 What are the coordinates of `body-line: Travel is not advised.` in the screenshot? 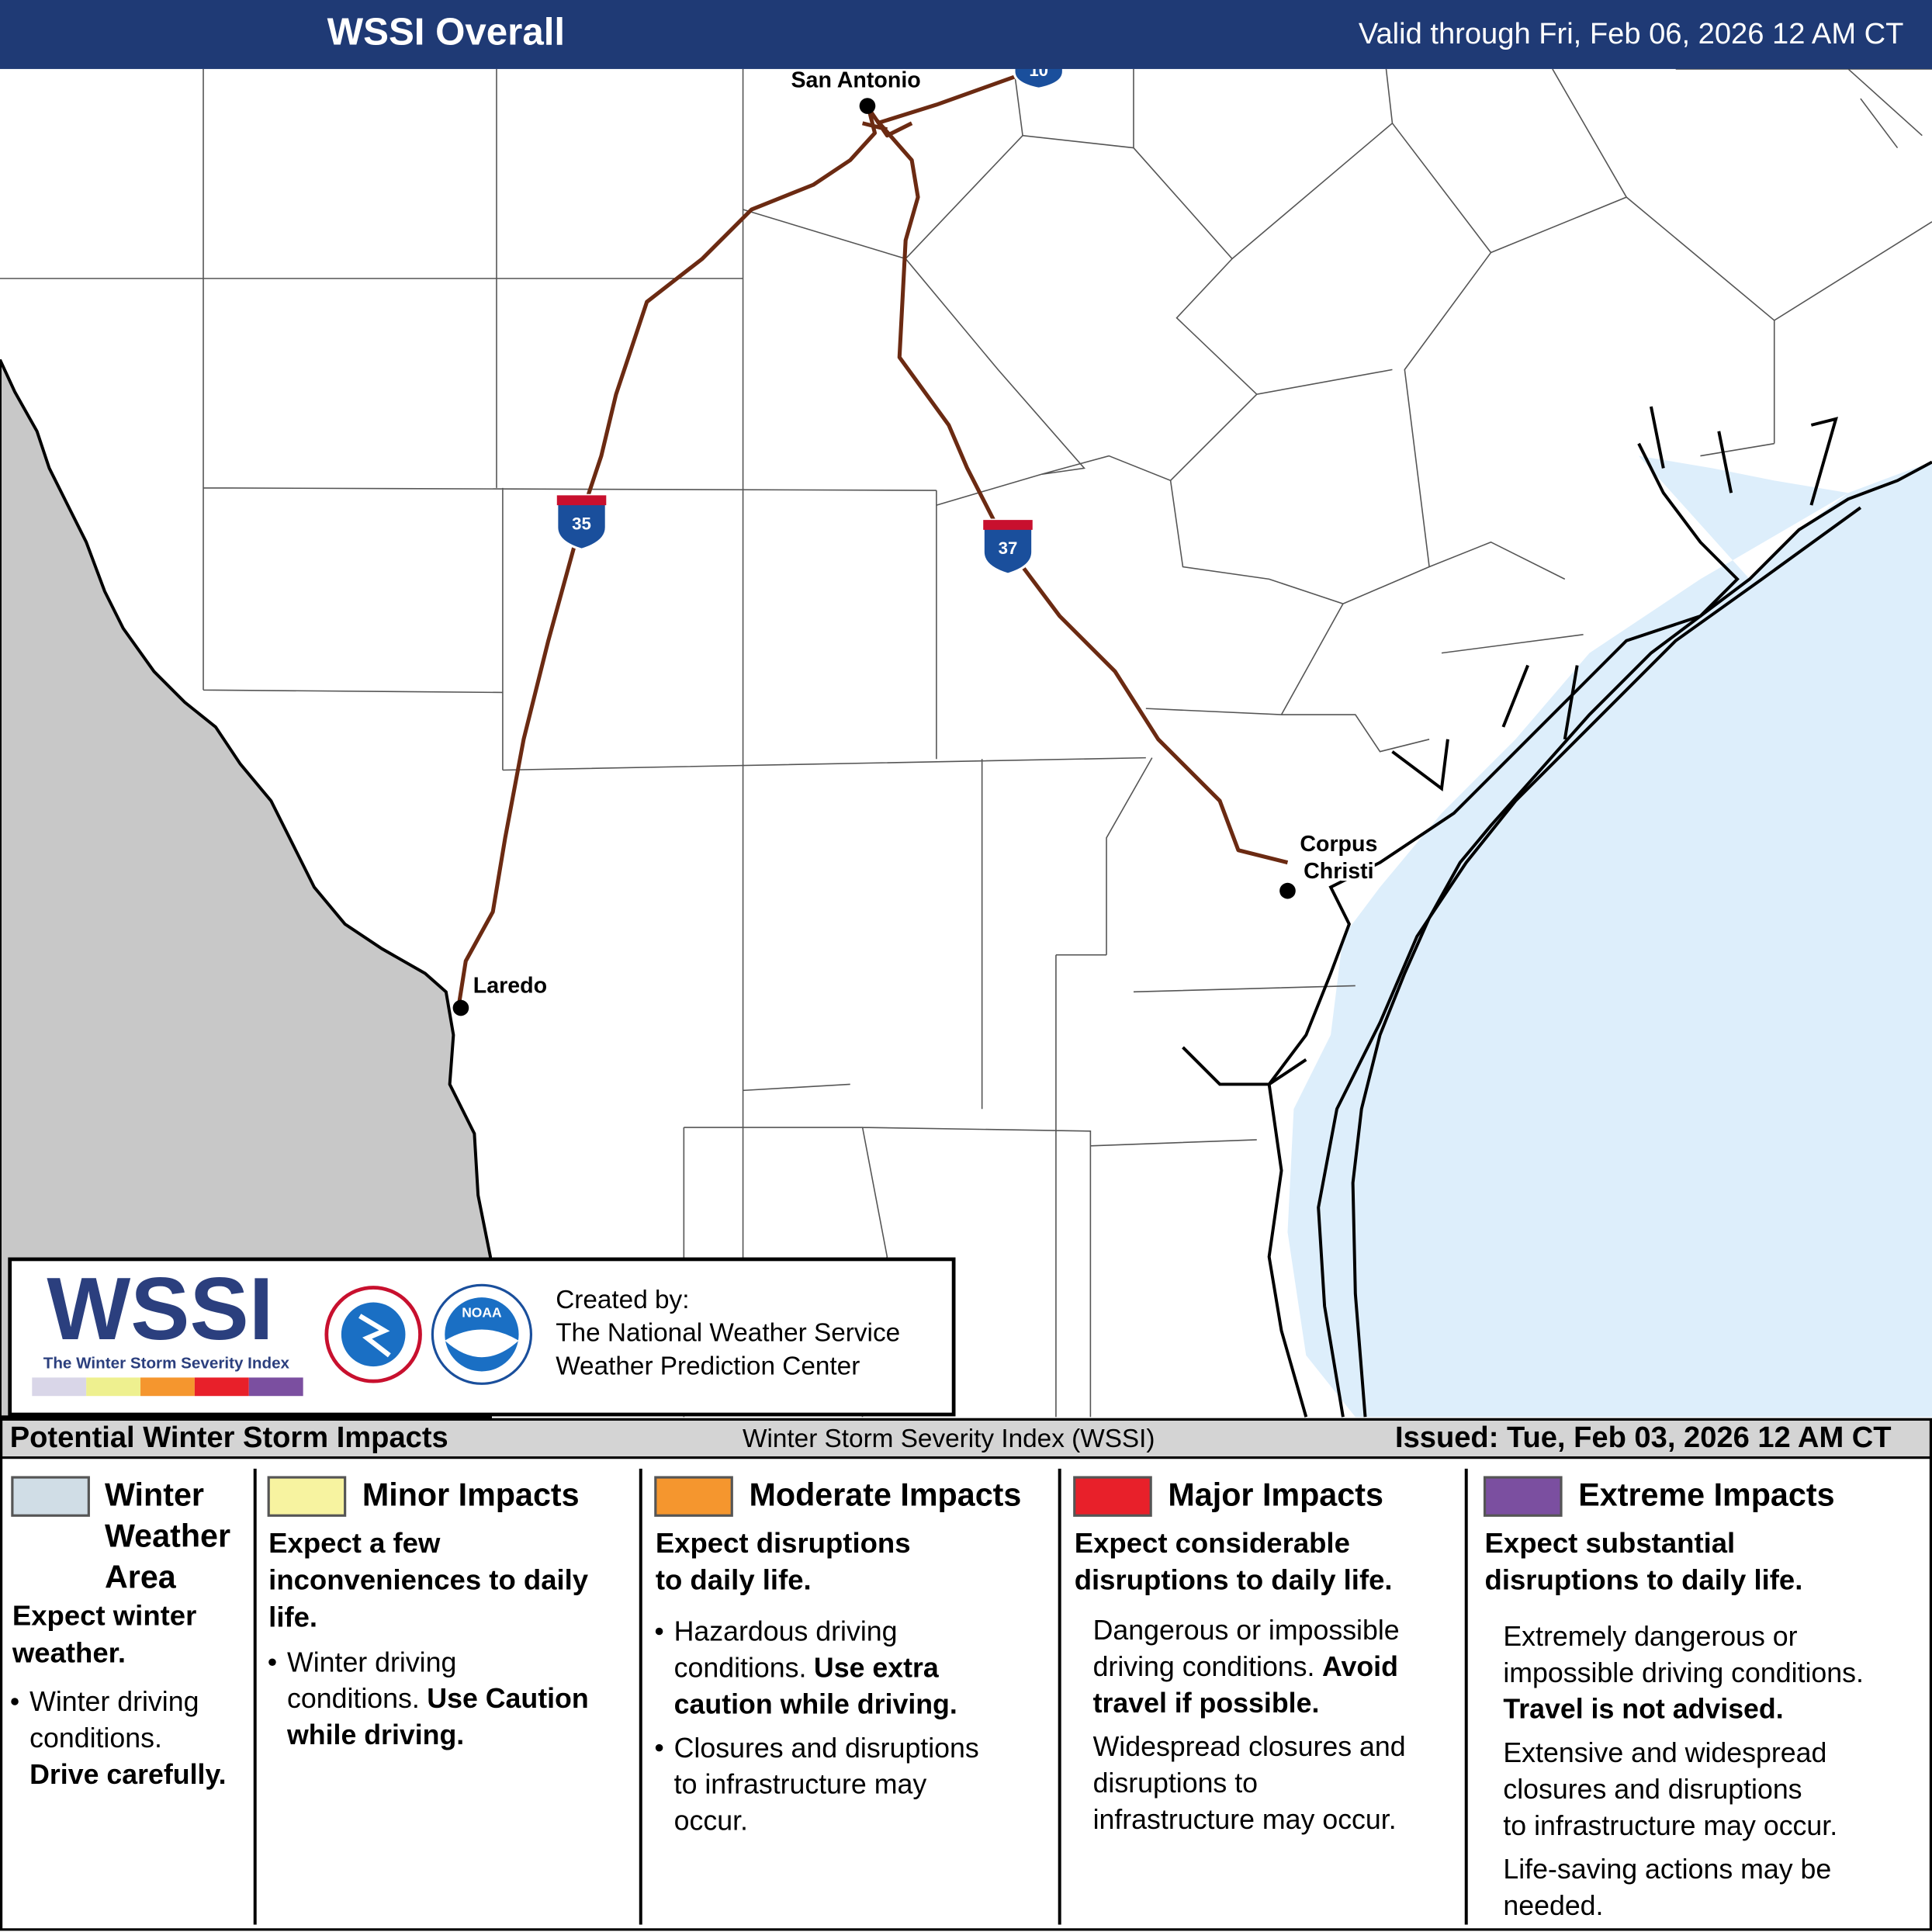 It's located at (1643, 1709).